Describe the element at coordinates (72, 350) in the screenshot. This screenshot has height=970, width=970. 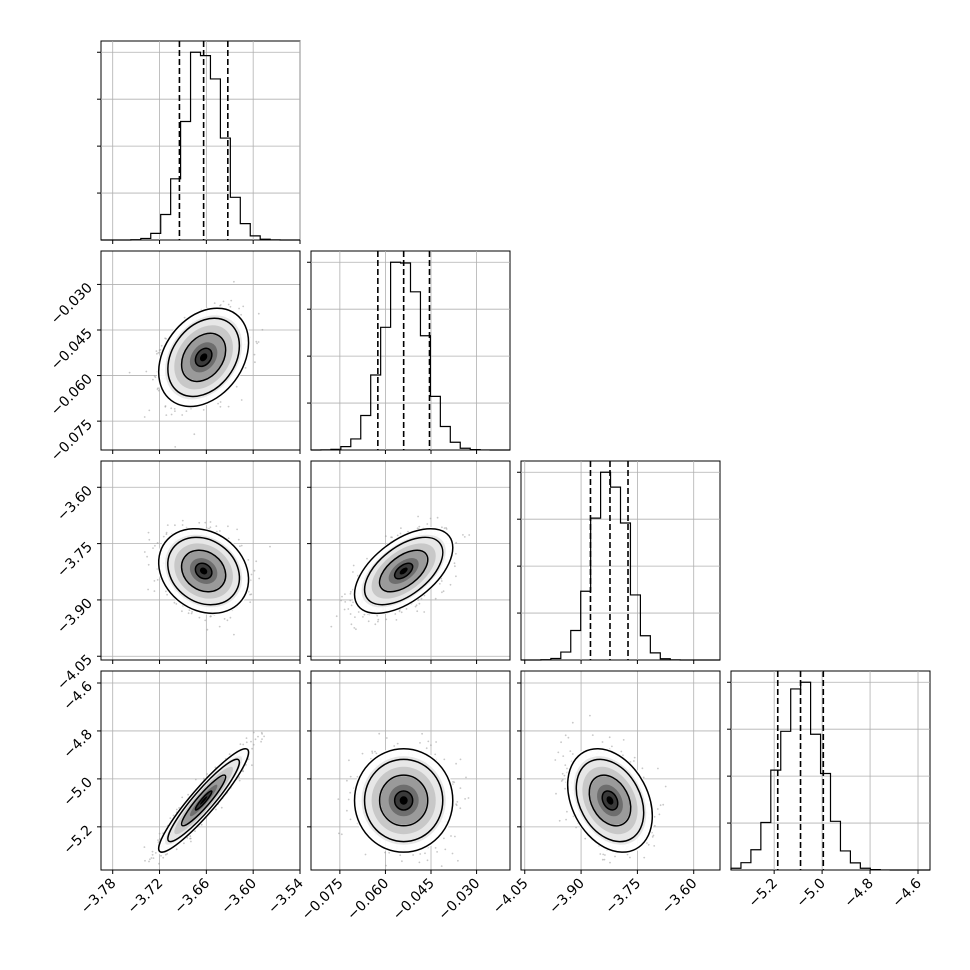
I see `y-tick-label: −0.045` at that location.